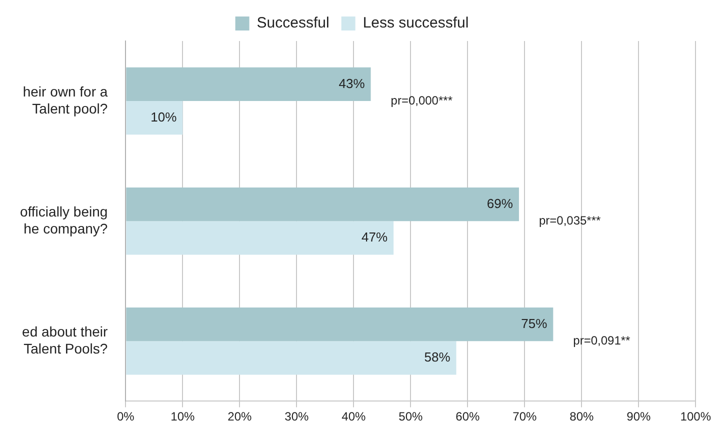 Image resolution: width=714 pixels, height=436 pixels. Describe the element at coordinates (354, 417) in the screenshot. I see `x-tick-label: 40%` at that location.